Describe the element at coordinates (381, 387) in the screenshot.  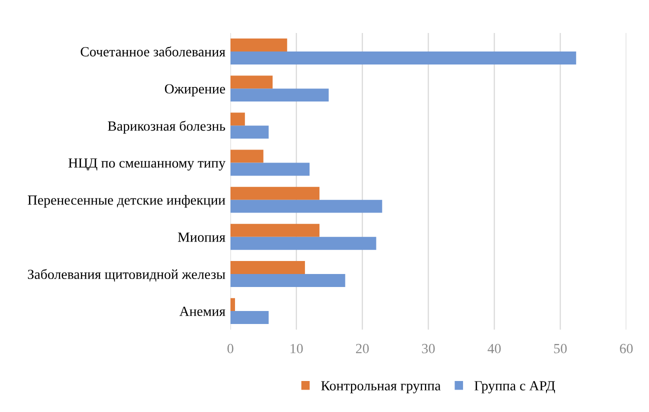
I see `legend-label: Контрольная группа` at that location.